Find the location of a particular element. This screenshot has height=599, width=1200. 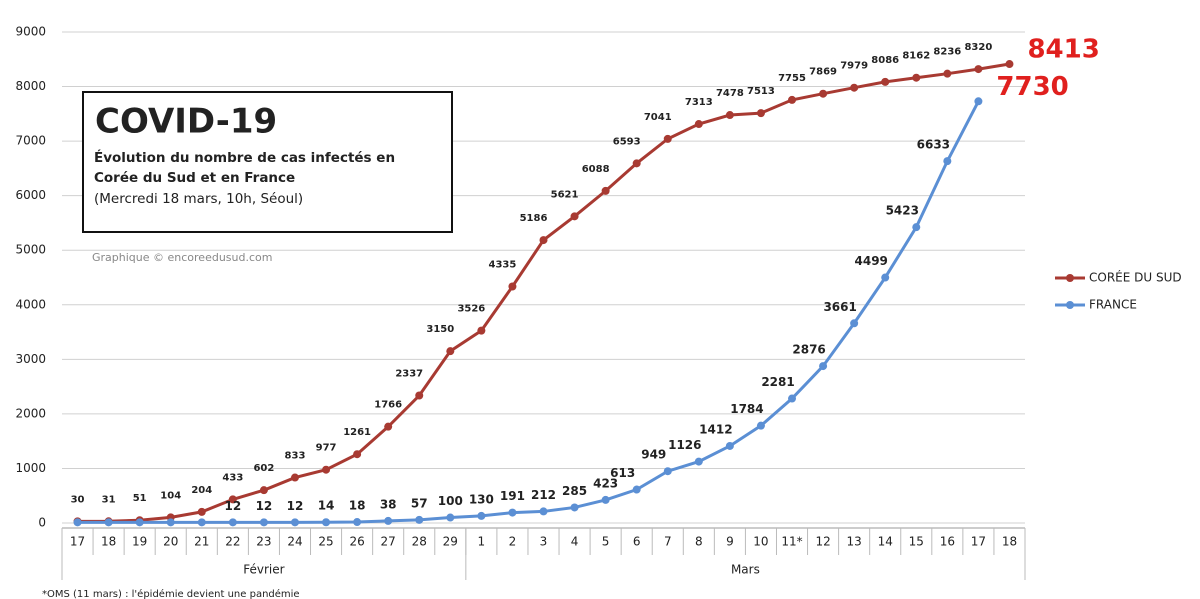

value-label: 7313 is located at coordinates (699, 102).